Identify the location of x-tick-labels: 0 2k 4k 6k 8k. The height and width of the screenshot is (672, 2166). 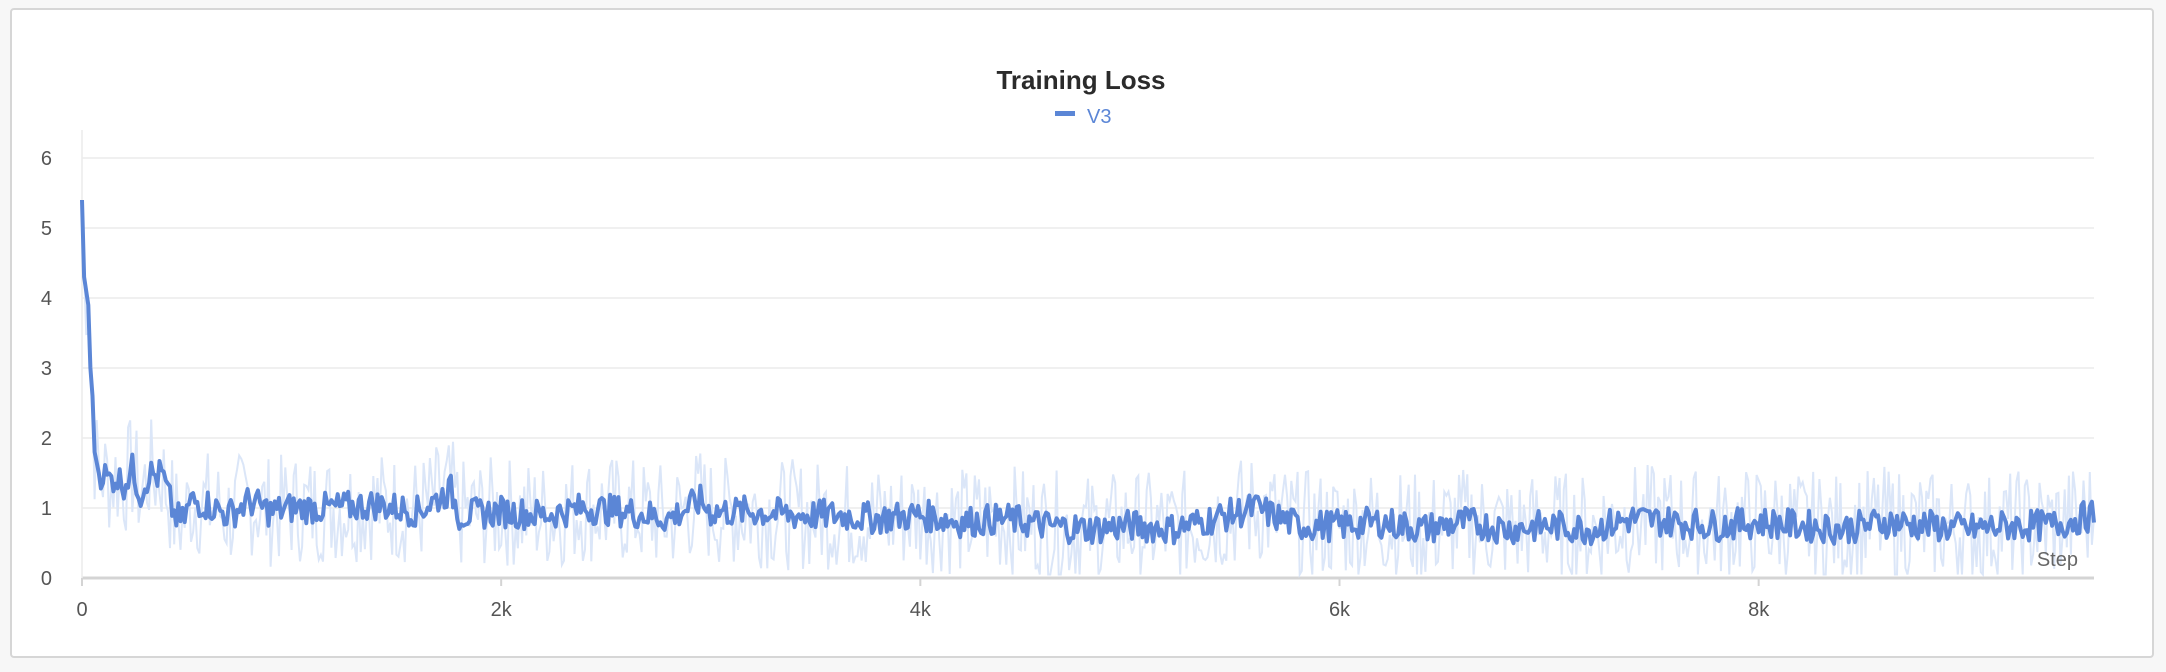
(923, 610).